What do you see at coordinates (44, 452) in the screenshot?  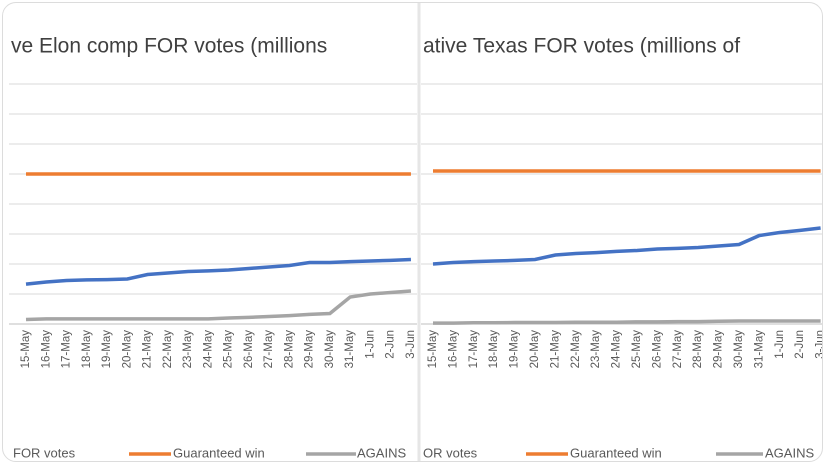 I see `legend-label: FOR votes` at bounding box center [44, 452].